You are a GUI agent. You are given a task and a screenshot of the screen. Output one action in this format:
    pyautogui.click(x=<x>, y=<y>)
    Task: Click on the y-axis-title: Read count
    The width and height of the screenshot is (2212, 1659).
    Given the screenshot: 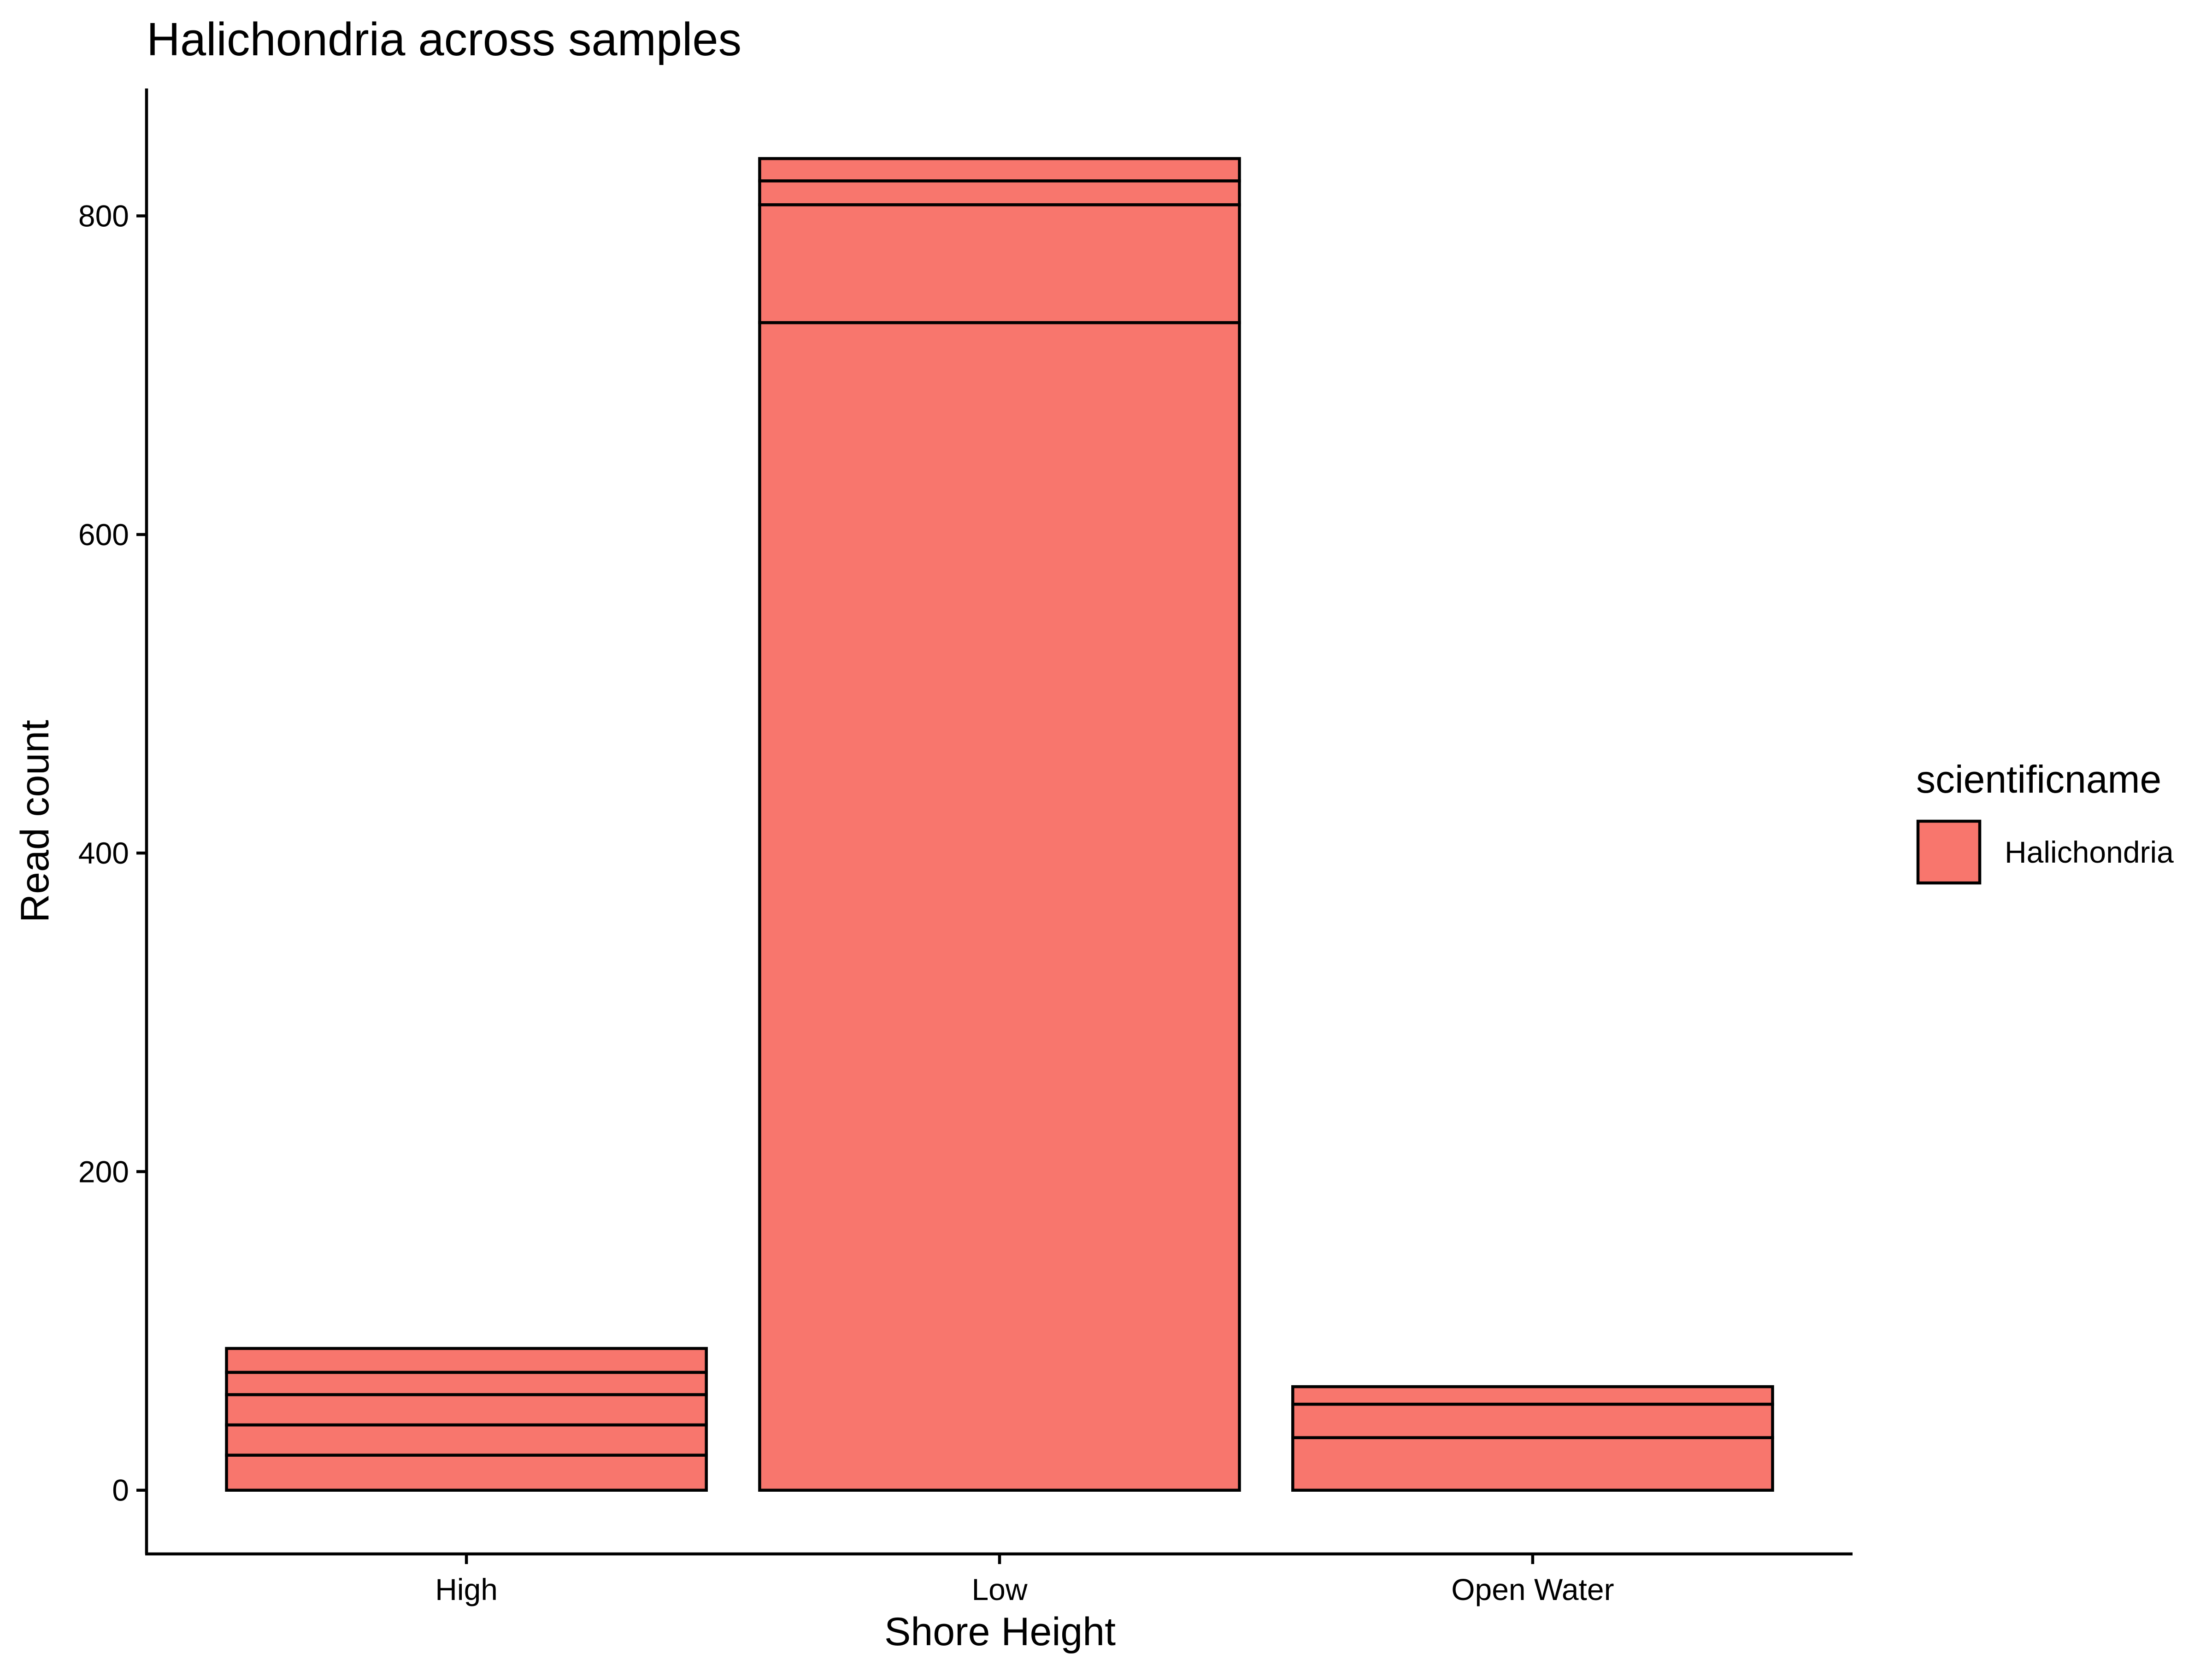 What is the action you would take?
    pyautogui.click(x=35, y=821)
    